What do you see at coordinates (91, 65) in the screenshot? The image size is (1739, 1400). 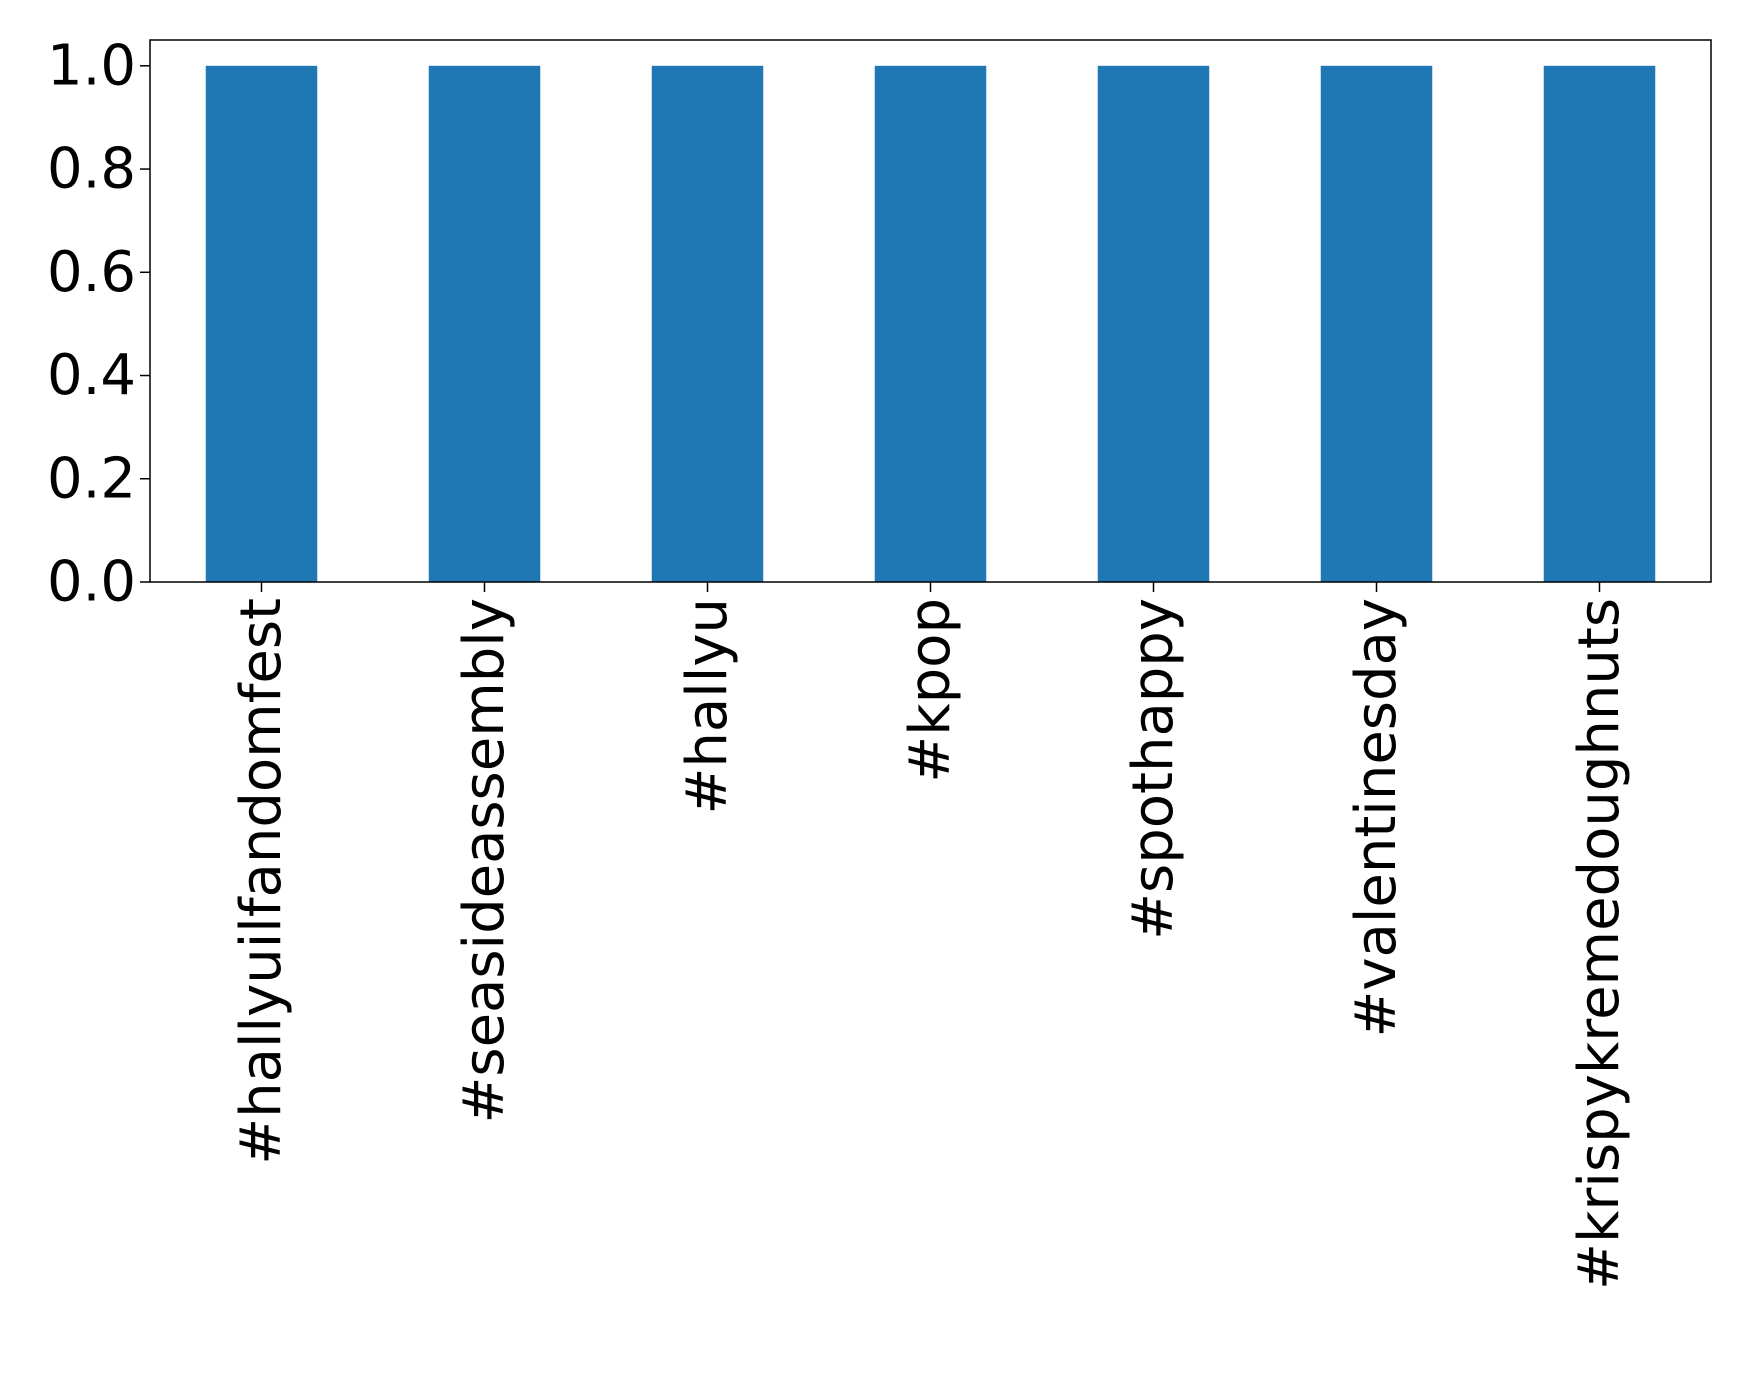 I see `y-tick-label-5: 1.0` at bounding box center [91, 65].